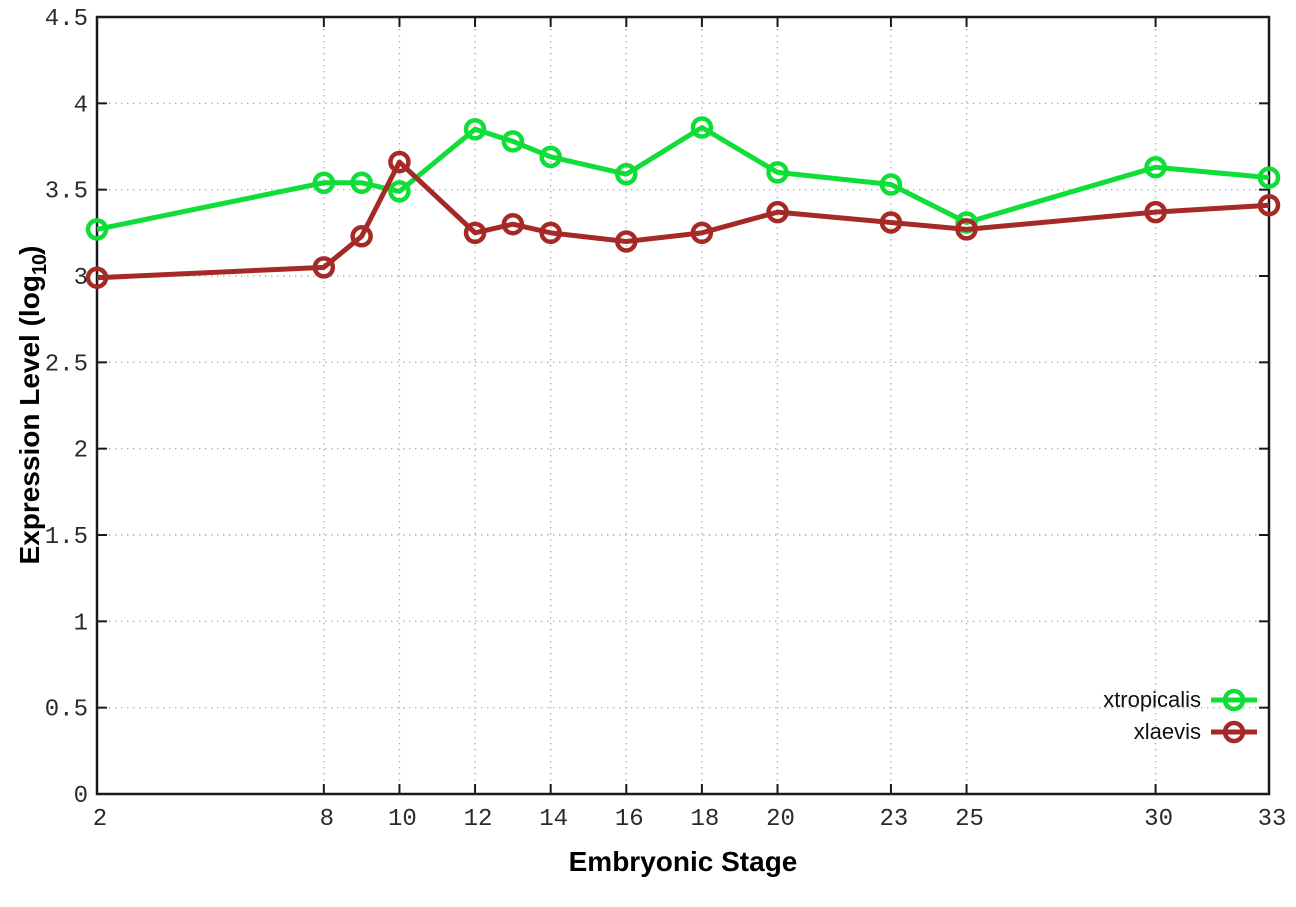 The width and height of the screenshot is (1296, 907). Describe the element at coordinates (1158, 819) in the screenshot. I see `x-tick-label: 30` at that location.